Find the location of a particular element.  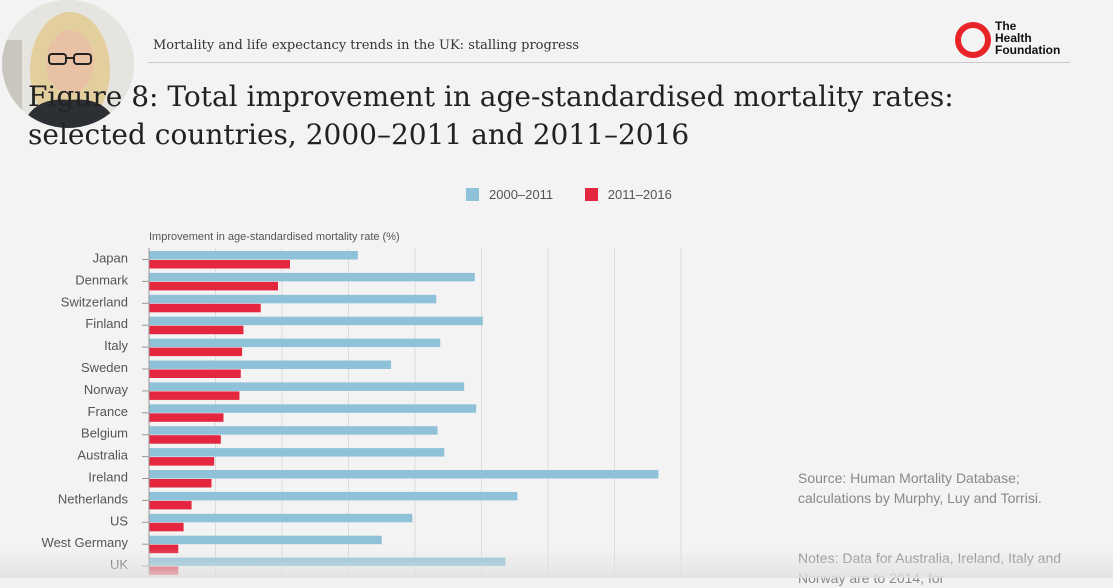

legend-item-series2: 2011–2016 is located at coordinates (628, 194).